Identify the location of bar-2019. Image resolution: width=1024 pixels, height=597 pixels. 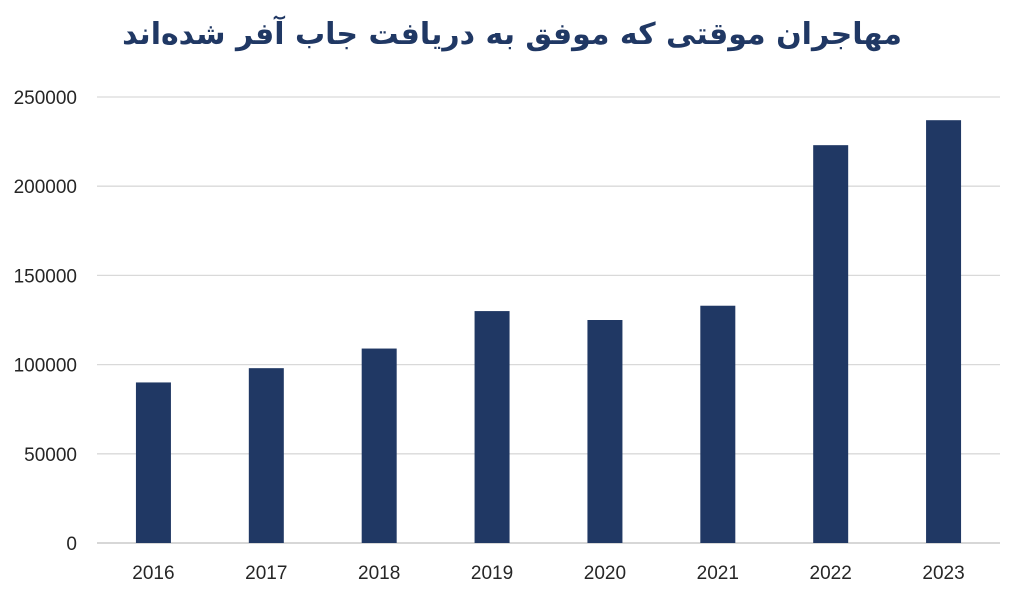
(492, 427).